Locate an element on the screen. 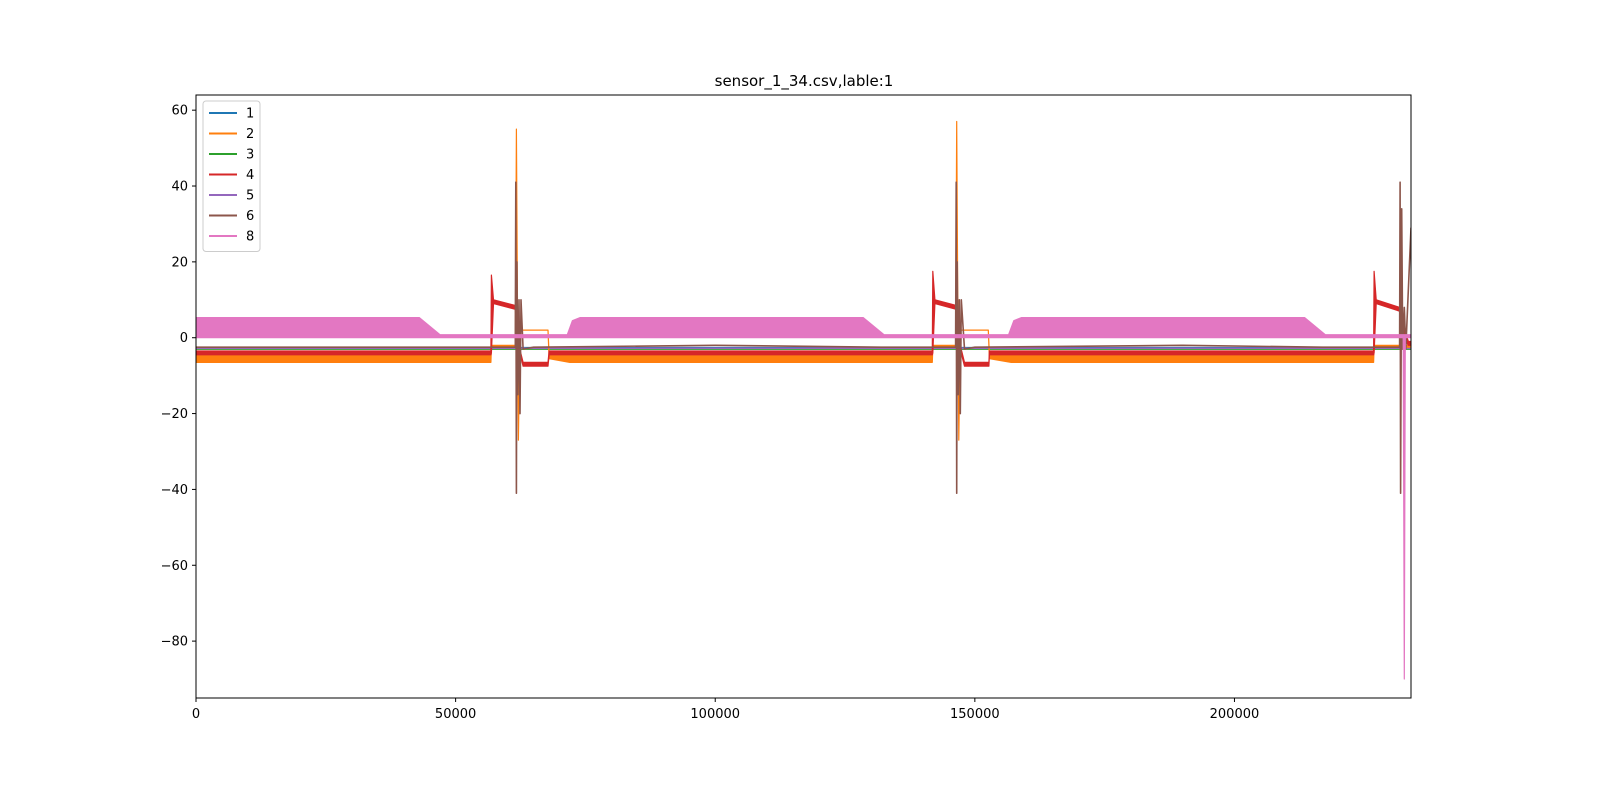 This screenshot has height=800, width=1600. series-4-band is located at coordinates (803, 318).